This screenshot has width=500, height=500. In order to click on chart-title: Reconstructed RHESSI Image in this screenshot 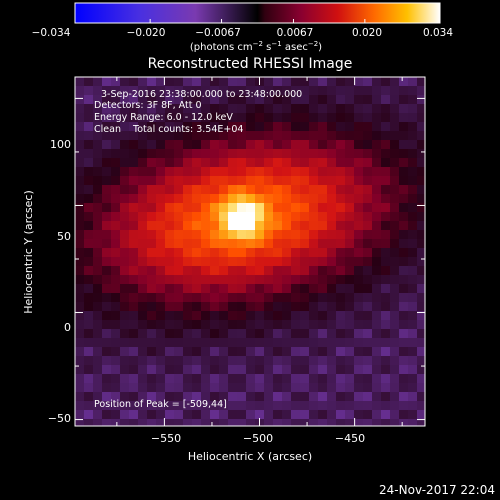, I will do `click(250, 64)`.